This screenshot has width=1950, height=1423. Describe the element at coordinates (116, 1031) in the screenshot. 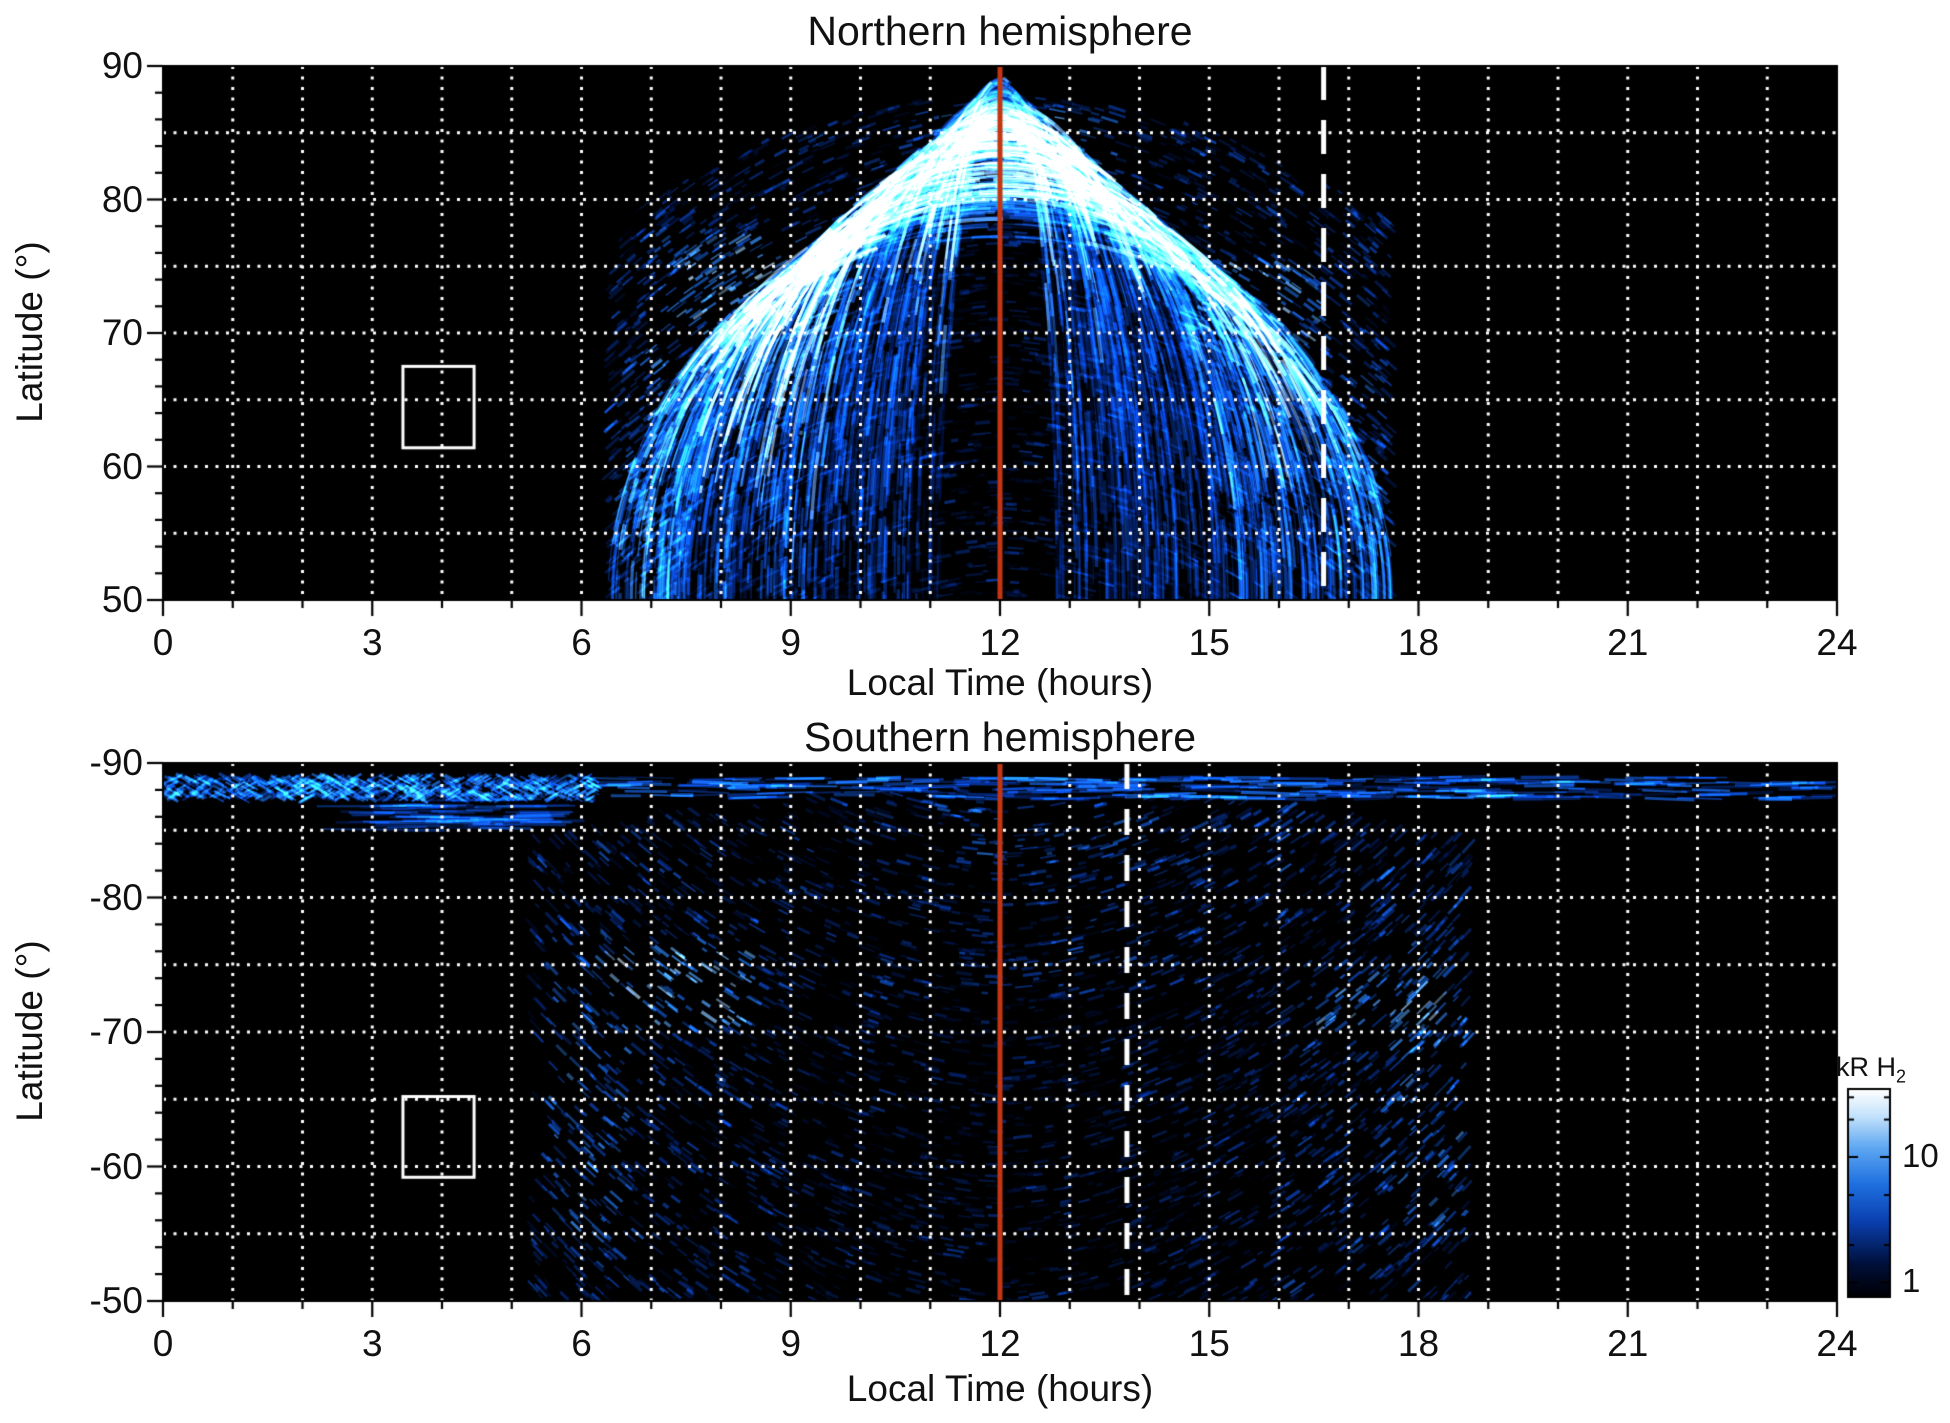

I see `y-tick-label: -70` at that location.